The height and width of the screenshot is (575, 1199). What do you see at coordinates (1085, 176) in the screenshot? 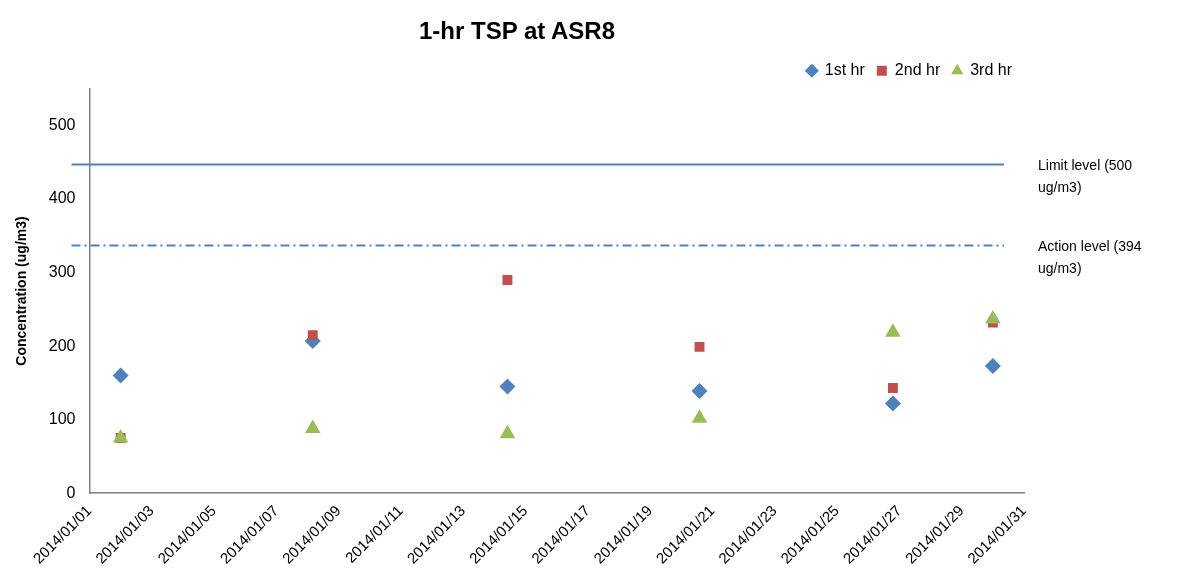
I see `ref-line-label: Limit level (500 ug/m3)` at bounding box center [1085, 176].